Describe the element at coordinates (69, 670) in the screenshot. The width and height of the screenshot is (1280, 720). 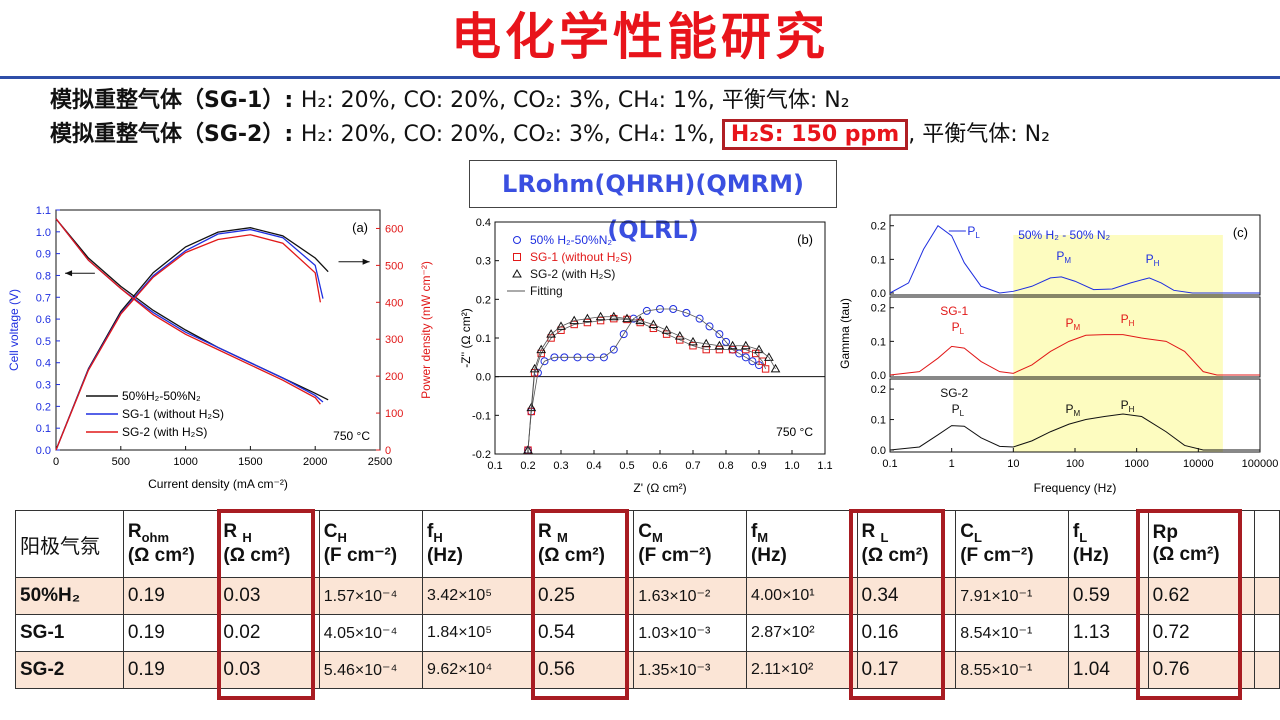
I see `row-label: SG-2` at that location.